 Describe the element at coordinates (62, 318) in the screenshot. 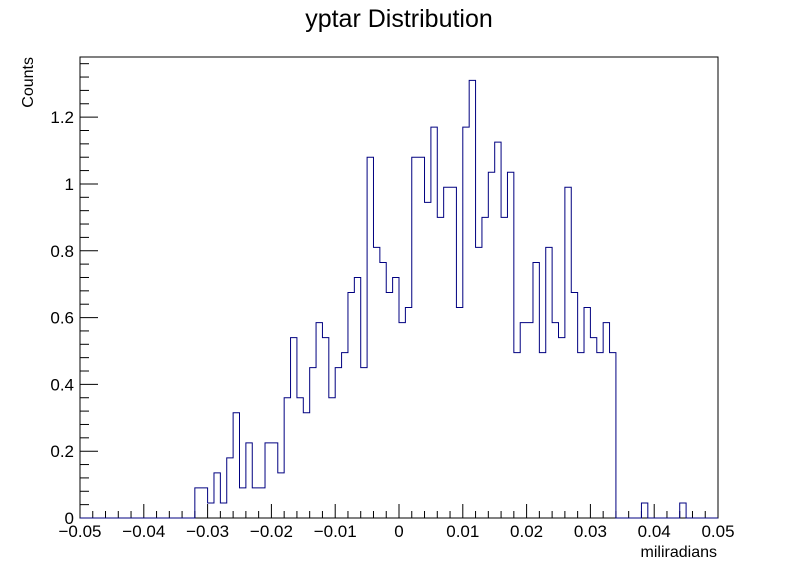

I see `y-tick-label: 0.6` at that location.